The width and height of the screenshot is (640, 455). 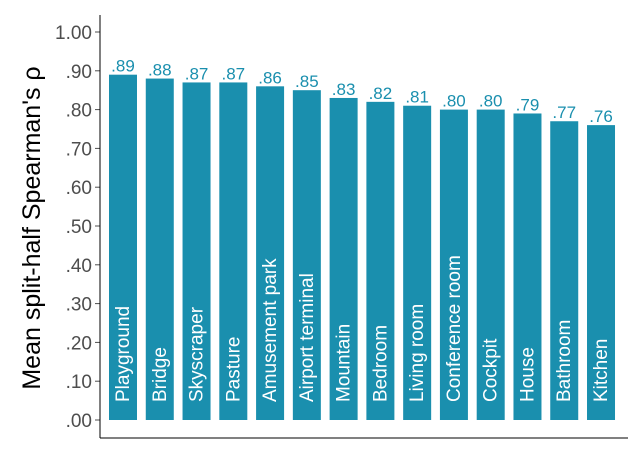 What do you see at coordinates (79, 305) in the screenshot?
I see `y-tick-label: .30` at bounding box center [79, 305].